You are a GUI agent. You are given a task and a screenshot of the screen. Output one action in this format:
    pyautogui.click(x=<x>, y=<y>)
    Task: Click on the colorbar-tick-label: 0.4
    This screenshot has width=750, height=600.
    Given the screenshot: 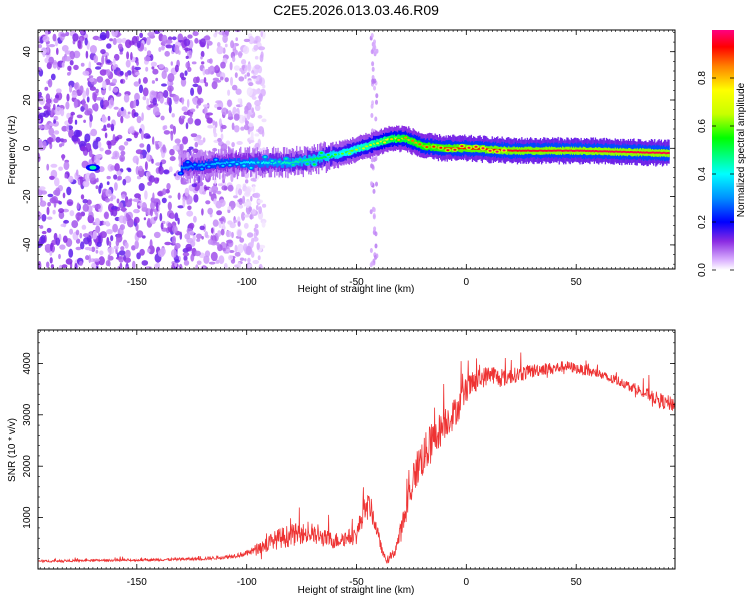 What is the action you would take?
    pyautogui.click(x=702, y=174)
    